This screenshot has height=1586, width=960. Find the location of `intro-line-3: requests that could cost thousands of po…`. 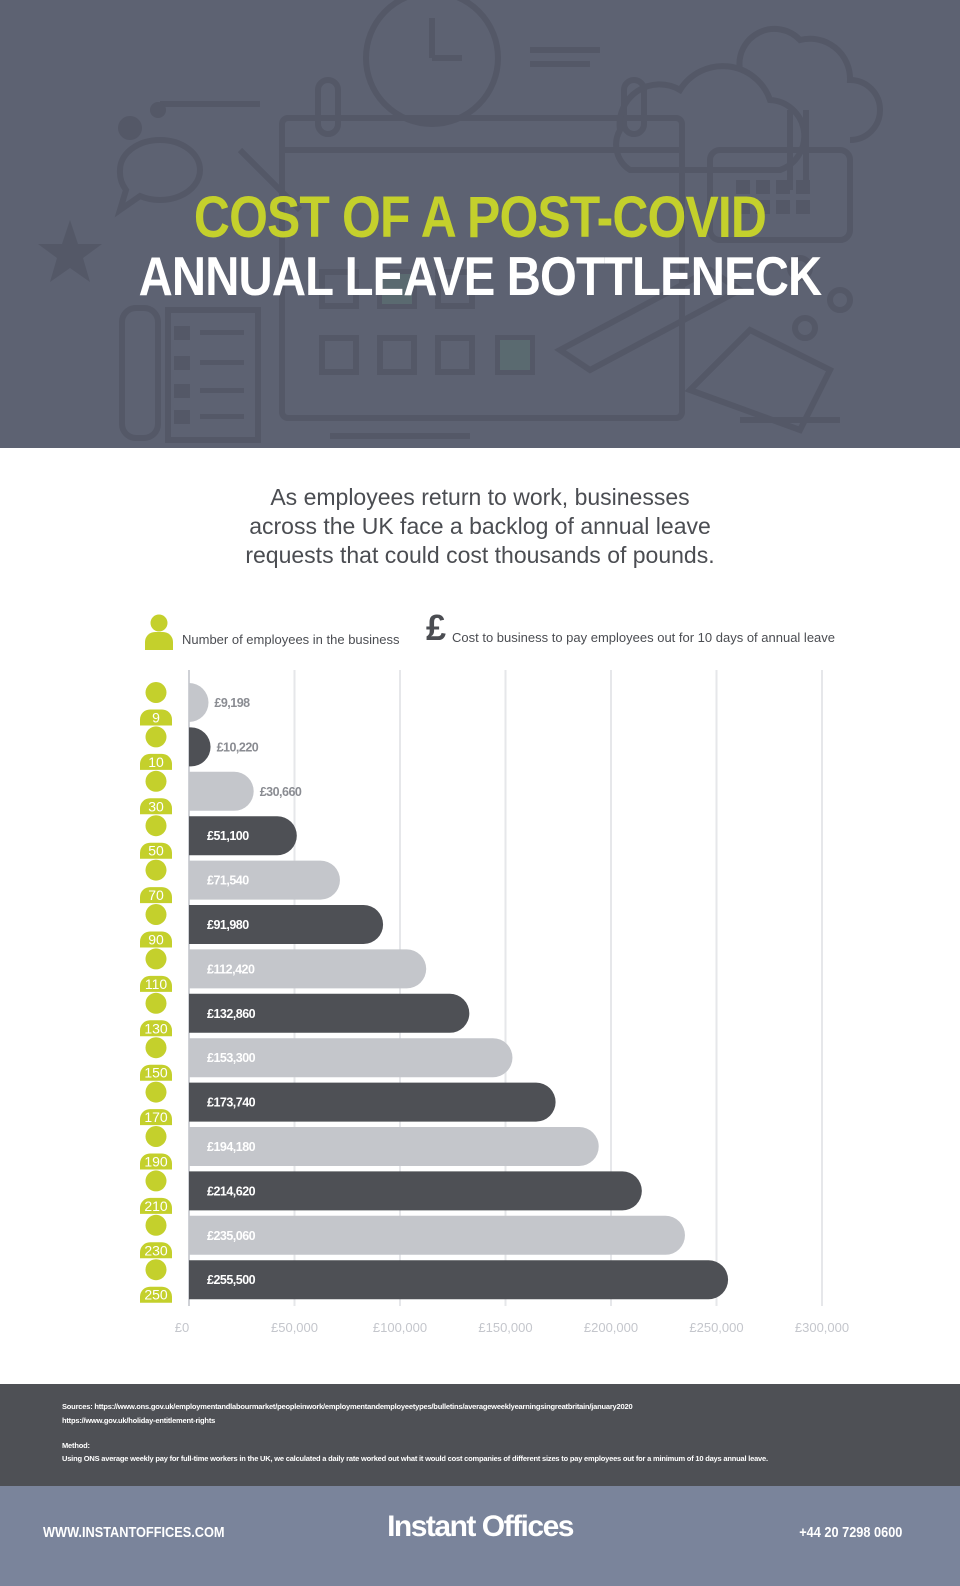

intro-line-3: requests that could cost thousands of po… is located at coordinates (480, 555).